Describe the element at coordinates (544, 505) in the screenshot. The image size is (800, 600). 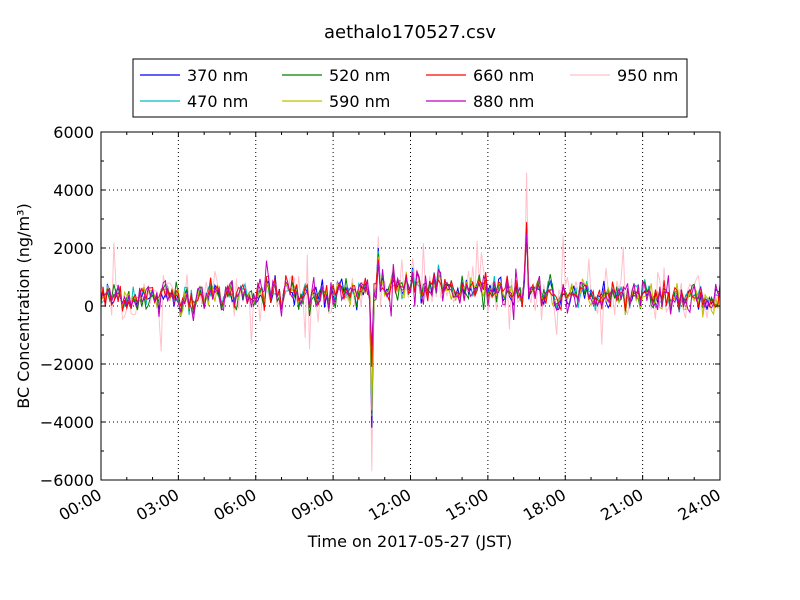
I see `x-tick-label: 18:00` at that location.